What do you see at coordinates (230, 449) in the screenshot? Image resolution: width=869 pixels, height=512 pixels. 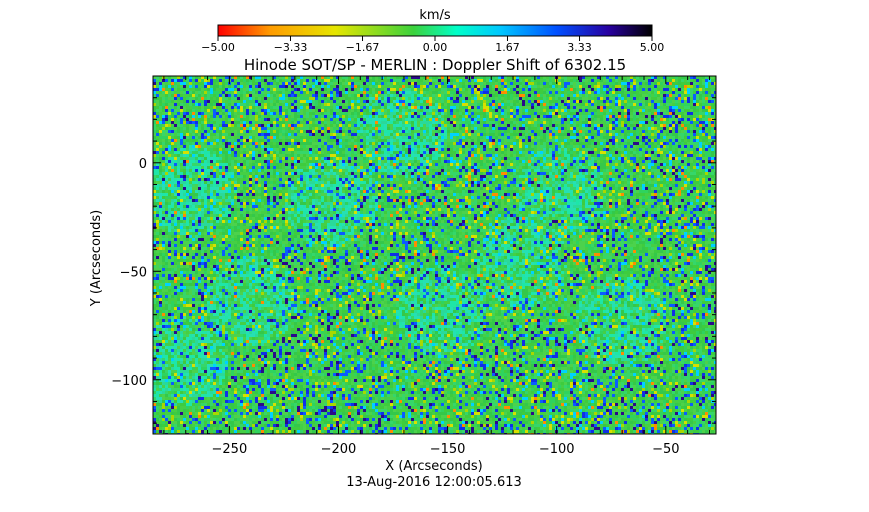 I see `x-tick-label: −250` at bounding box center [230, 449].